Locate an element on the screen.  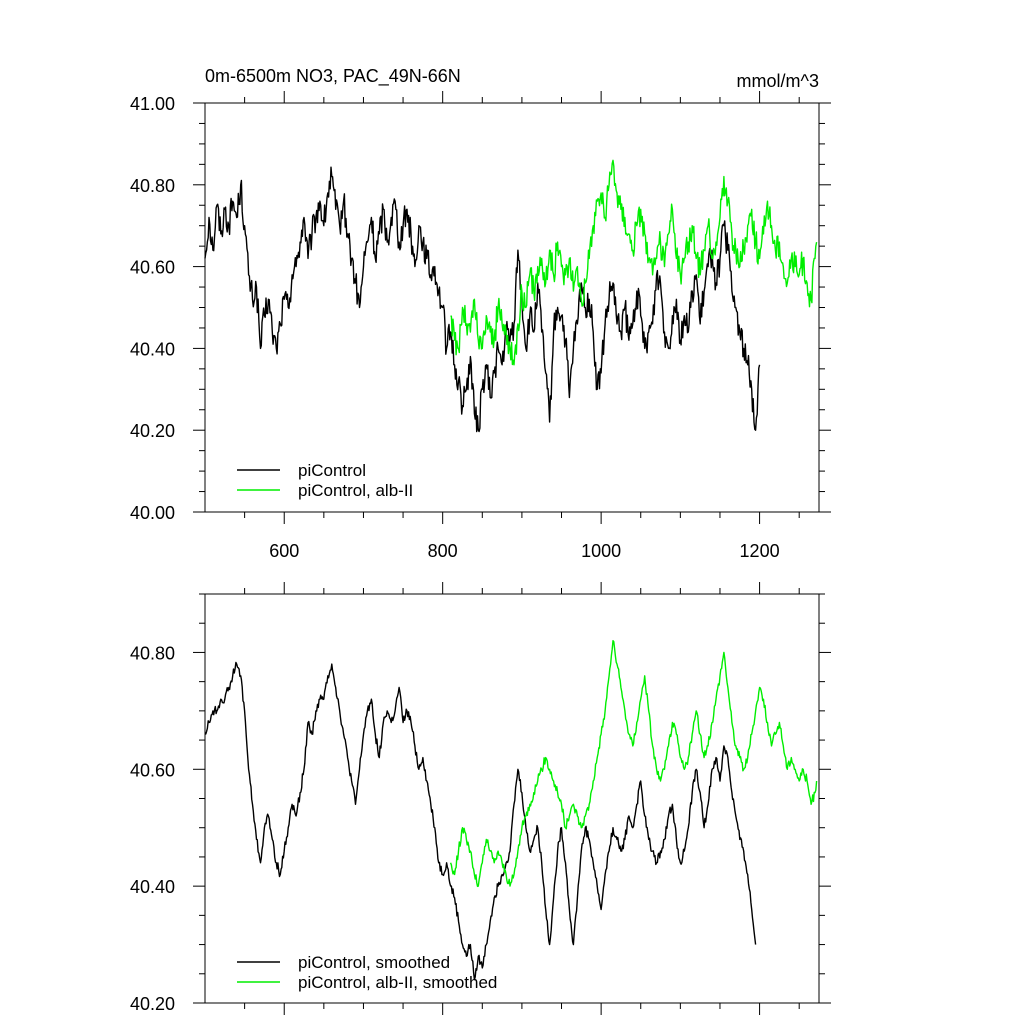
chart-title: 0m-6500m NO3, PAC_49N-66N is located at coordinates (333, 76).